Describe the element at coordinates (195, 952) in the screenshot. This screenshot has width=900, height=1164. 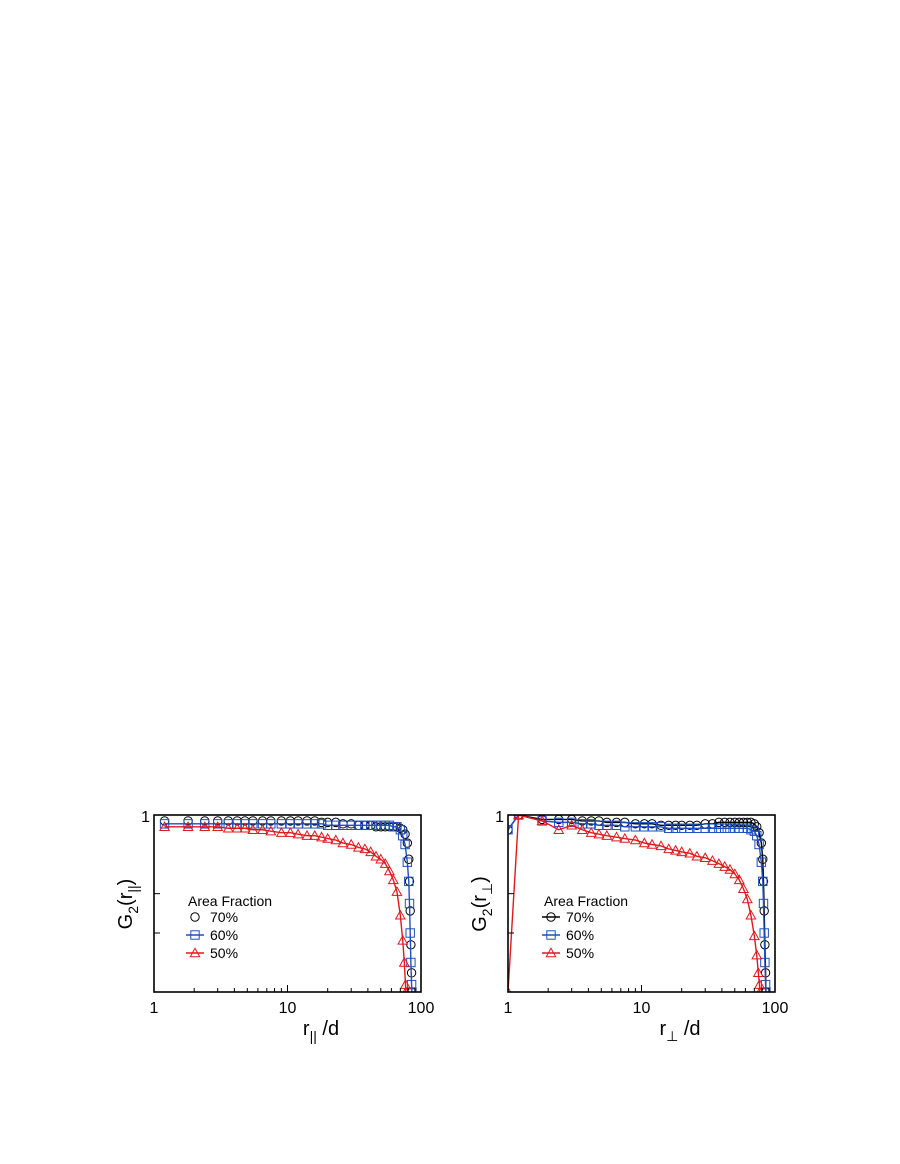
I see `legend-marker-50%` at that location.